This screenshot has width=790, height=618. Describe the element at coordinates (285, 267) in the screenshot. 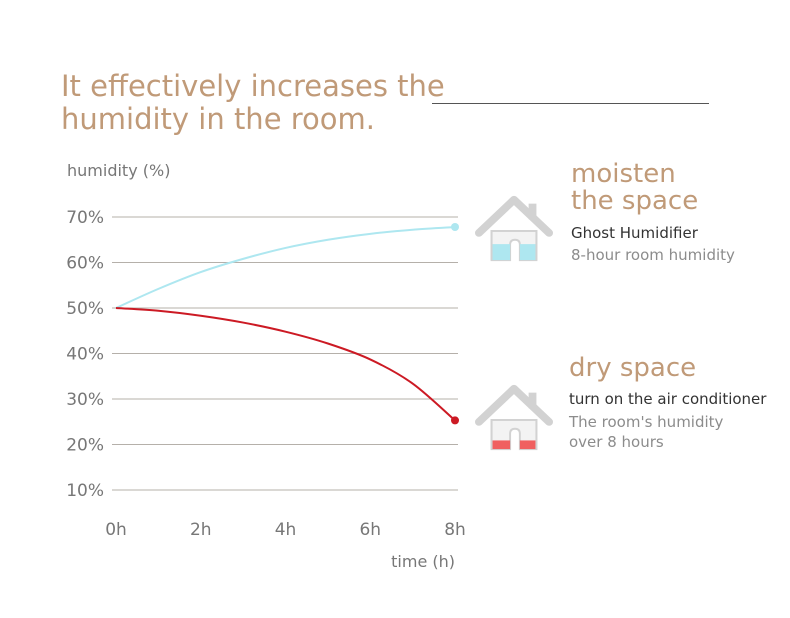

I see `series-line-humidifier` at that location.